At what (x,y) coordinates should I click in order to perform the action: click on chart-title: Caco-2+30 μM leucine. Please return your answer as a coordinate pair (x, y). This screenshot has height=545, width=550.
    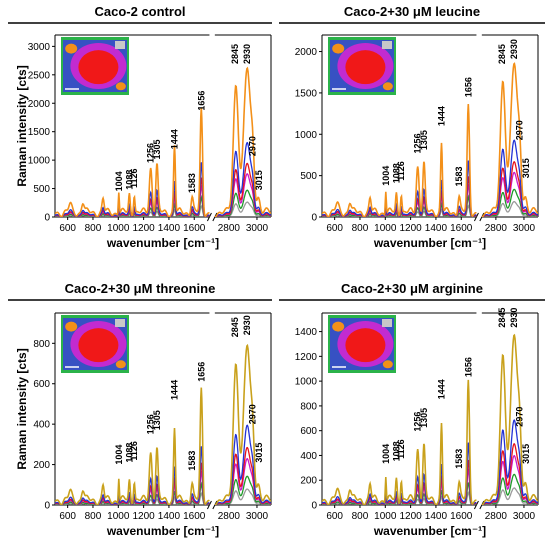
    Looking at the image, I should click on (412, 11).